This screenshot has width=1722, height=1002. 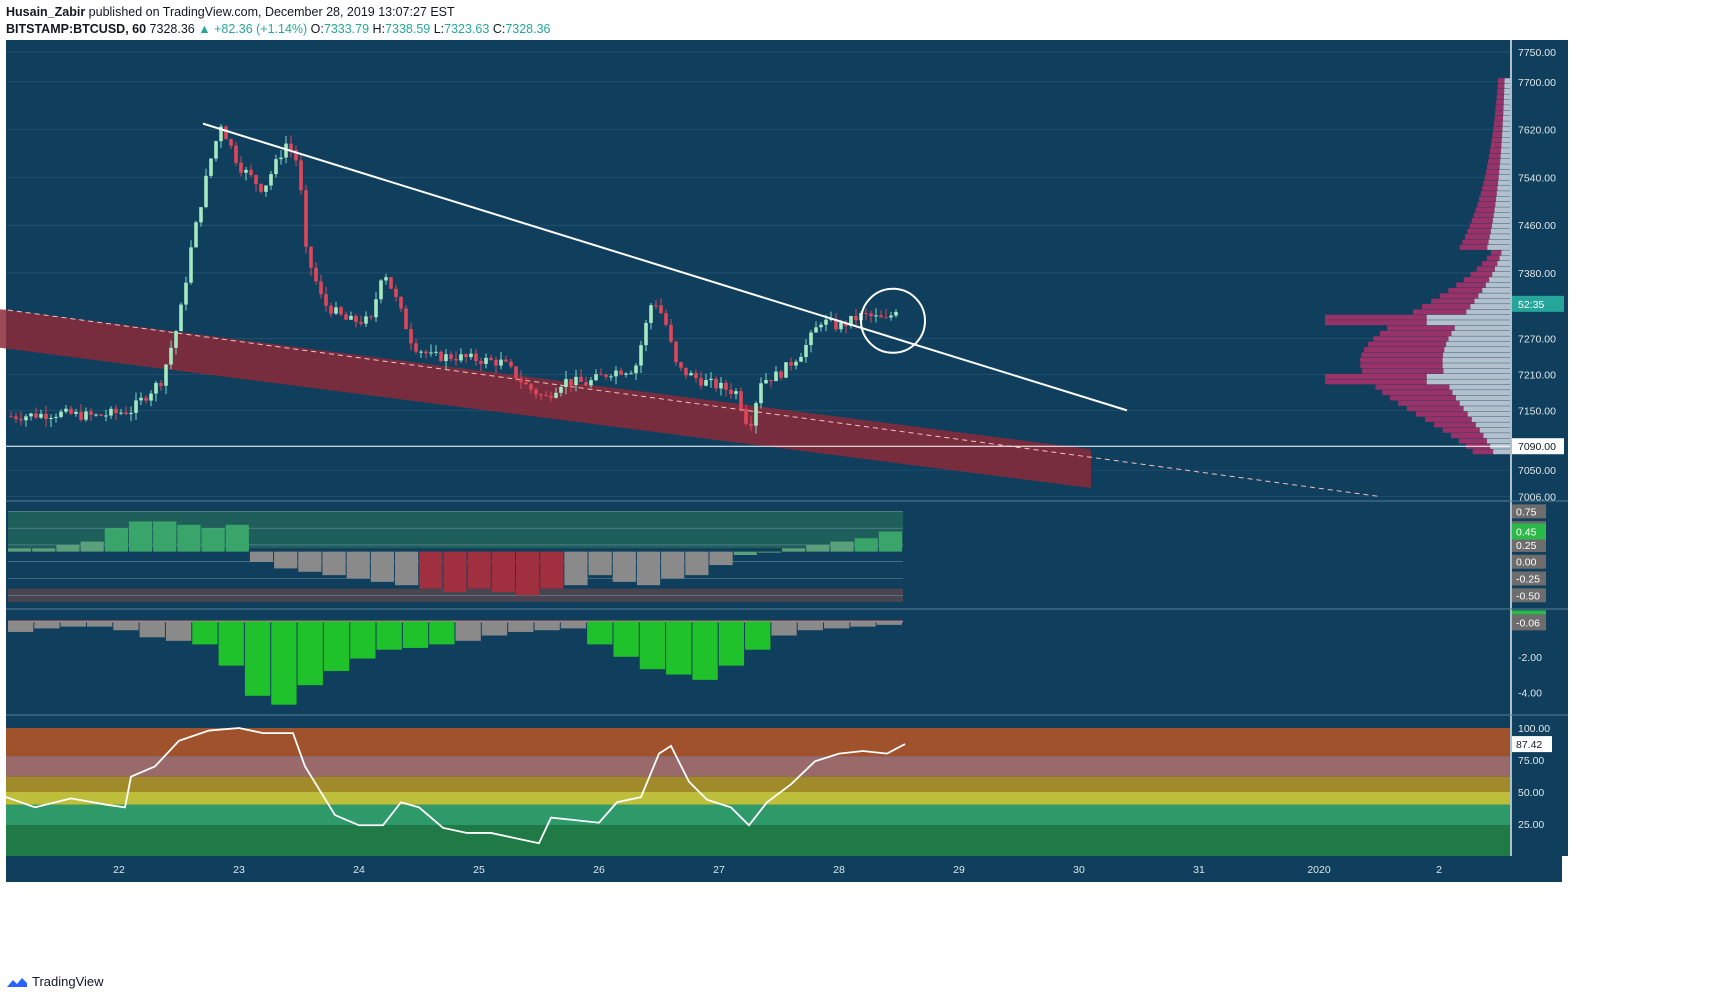 What do you see at coordinates (1537, 447) in the screenshot?
I see `horizontal-line-tag-label: 7090.00` at bounding box center [1537, 447].